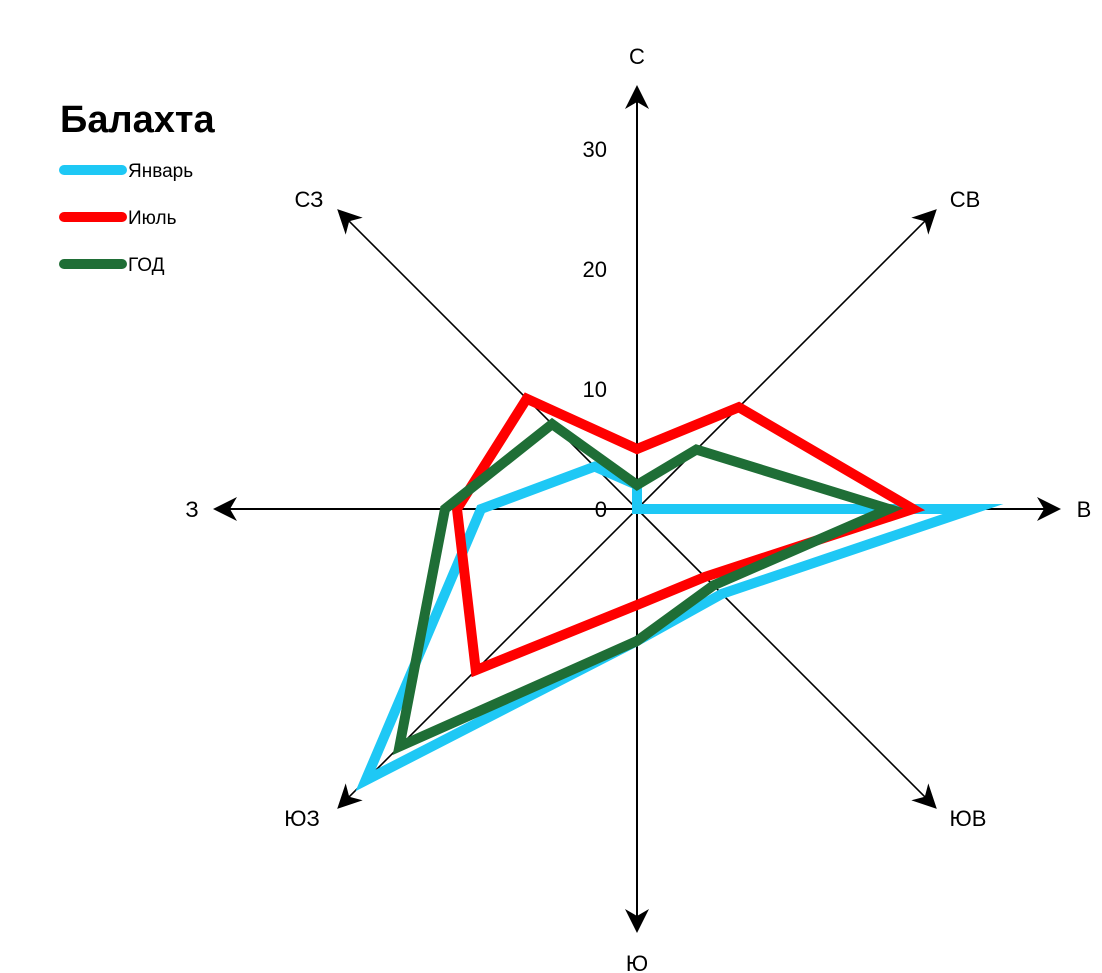 The height and width of the screenshot is (973, 1102). Describe the element at coordinates (595, 329) in the screenshot. I see `tick-labels-group: 0 10 20 30` at that location.